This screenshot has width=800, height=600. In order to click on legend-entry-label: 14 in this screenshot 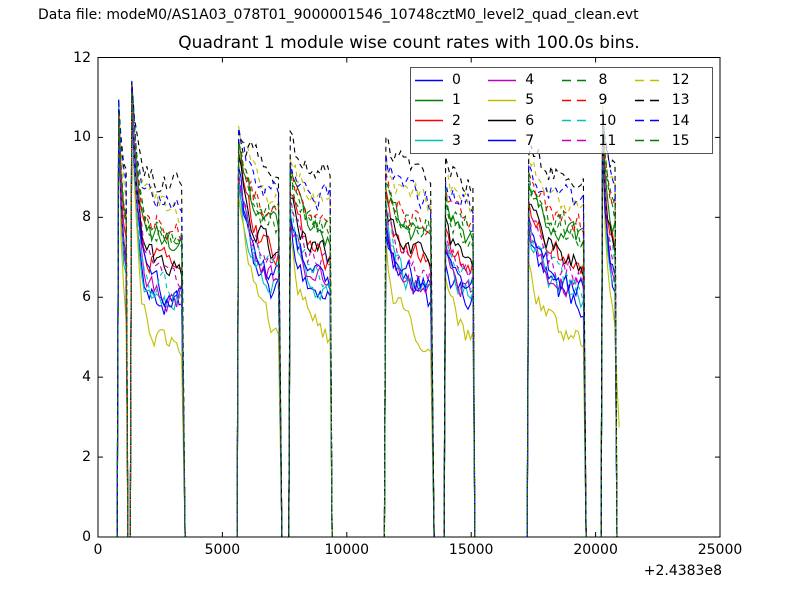, I will do `click(680, 120)`.